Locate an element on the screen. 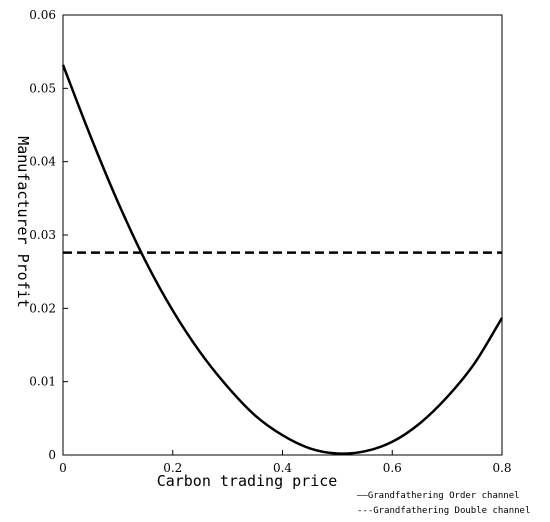  y-tick-label: 0.02 is located at coordinates (42, 308).